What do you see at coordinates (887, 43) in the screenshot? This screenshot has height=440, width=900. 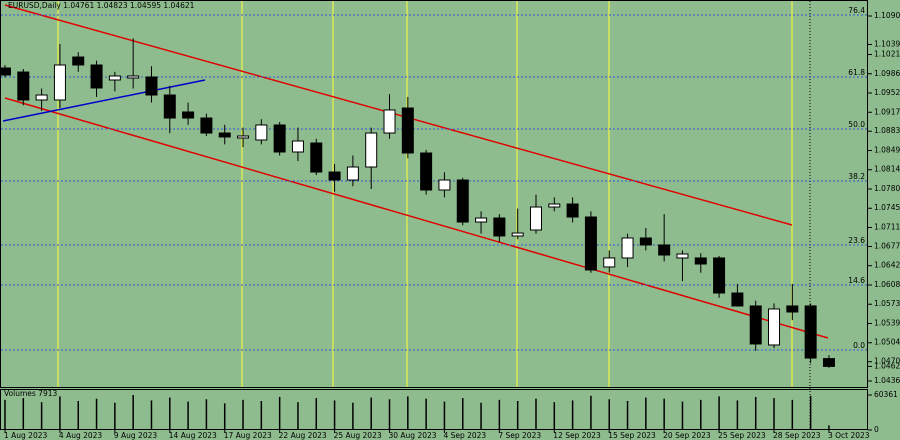 I see `y-tick-label: 1.10390` at bounding box center [887, 43].